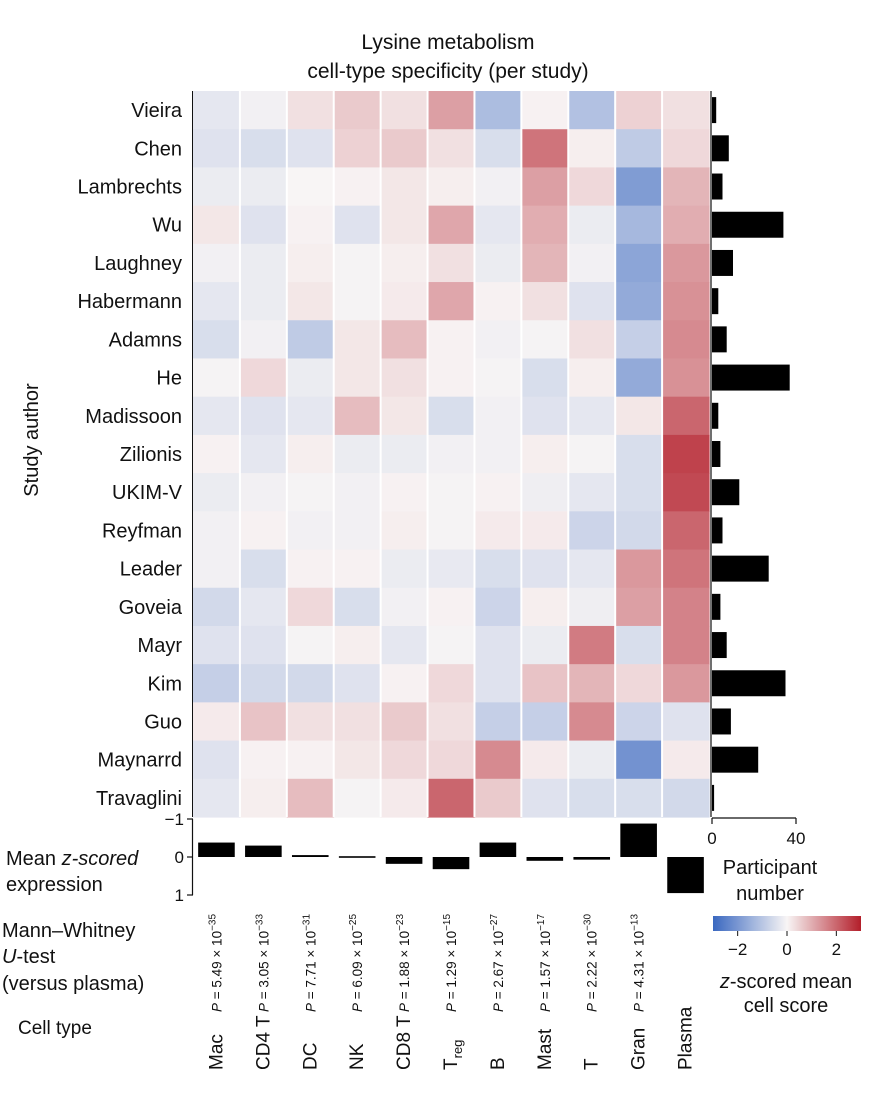 This screenshot has height=1098, width=869. Describe the element at coordinates (404, 1042) in the screenshot. I see `column-label: CD8 T` at that location.